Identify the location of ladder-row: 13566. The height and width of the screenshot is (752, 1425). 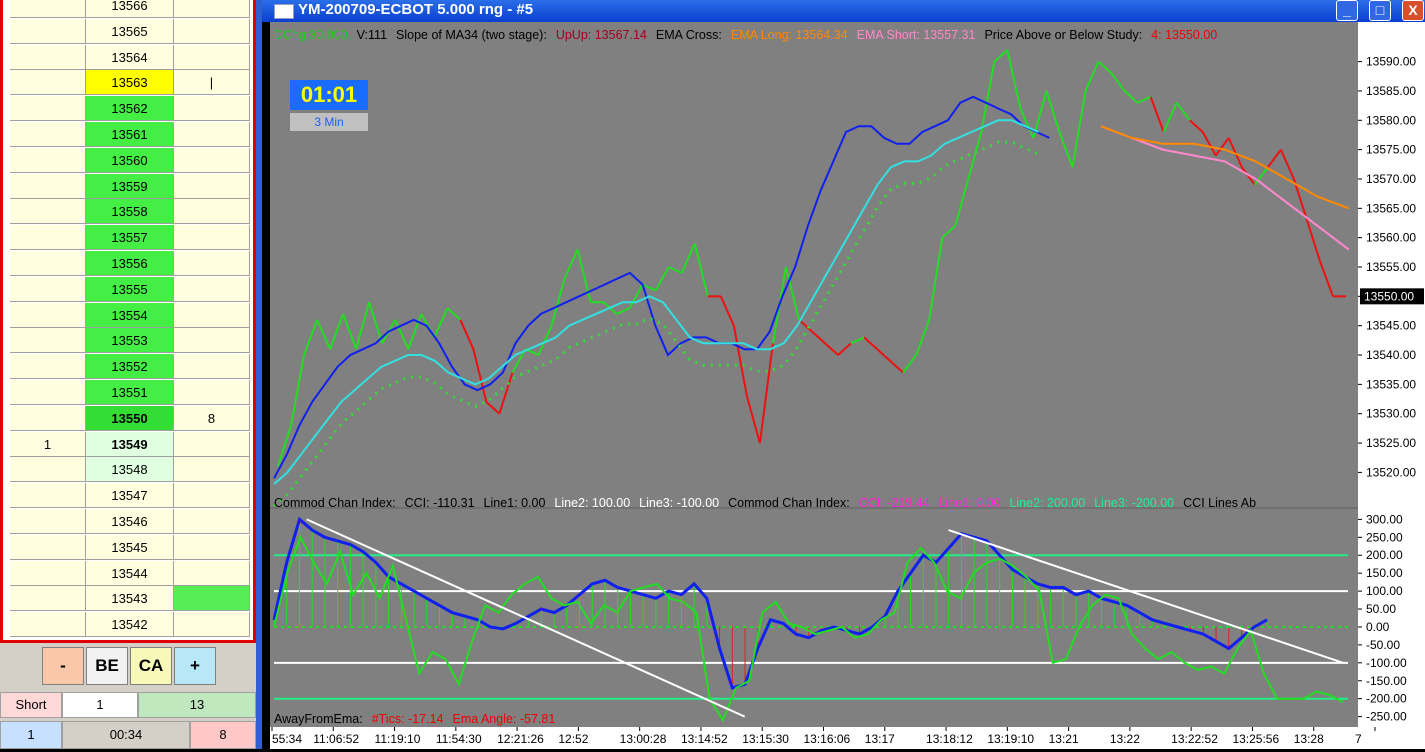
(130, 9).